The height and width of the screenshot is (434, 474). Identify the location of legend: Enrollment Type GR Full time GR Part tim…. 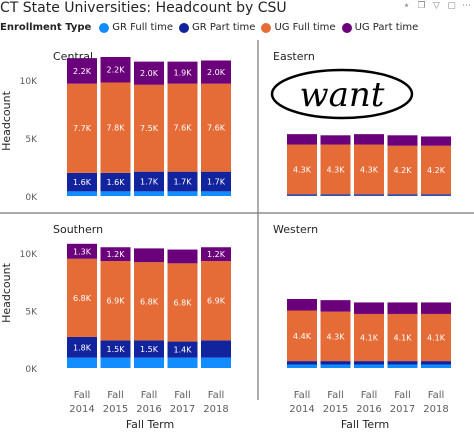
(212, 27).